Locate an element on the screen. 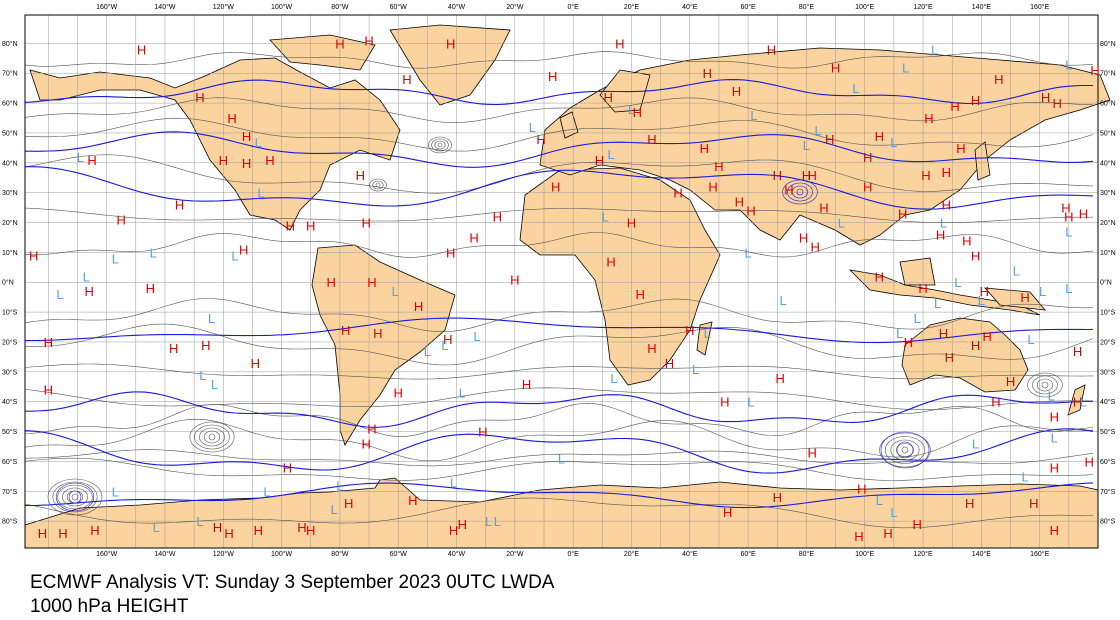  latitude-label: 10°S is located at coordinates (10, 313).